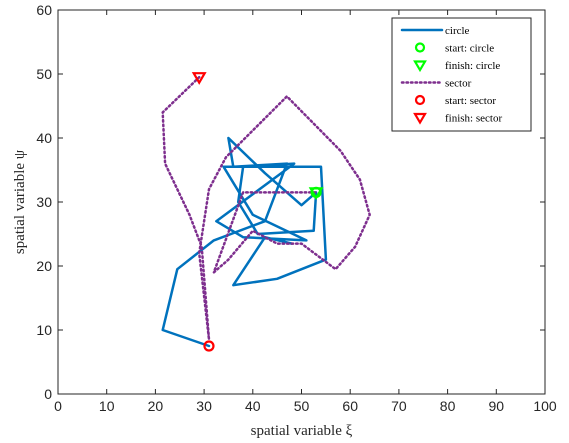 The height and width of the screenshot is (443, 569). What do you see at coordinates (156, 406) in the screenshot?
I see `x-tick-label: 20` at bounding box center [156, 406].